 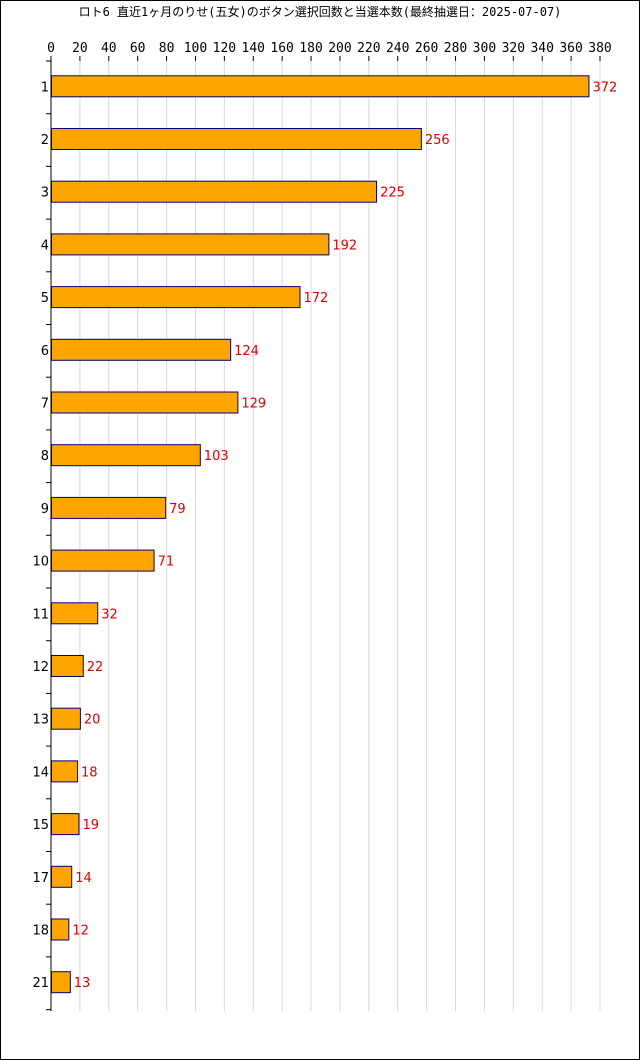 What do you see at coordinates (455, 48) in the screenshot?
I see `x-tick-label: 280` at bounding box center [455, 48].